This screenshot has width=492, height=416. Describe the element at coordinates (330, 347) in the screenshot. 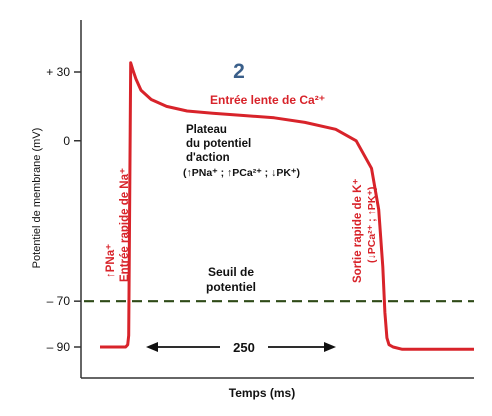

I see `arrowhead-right` at that location.